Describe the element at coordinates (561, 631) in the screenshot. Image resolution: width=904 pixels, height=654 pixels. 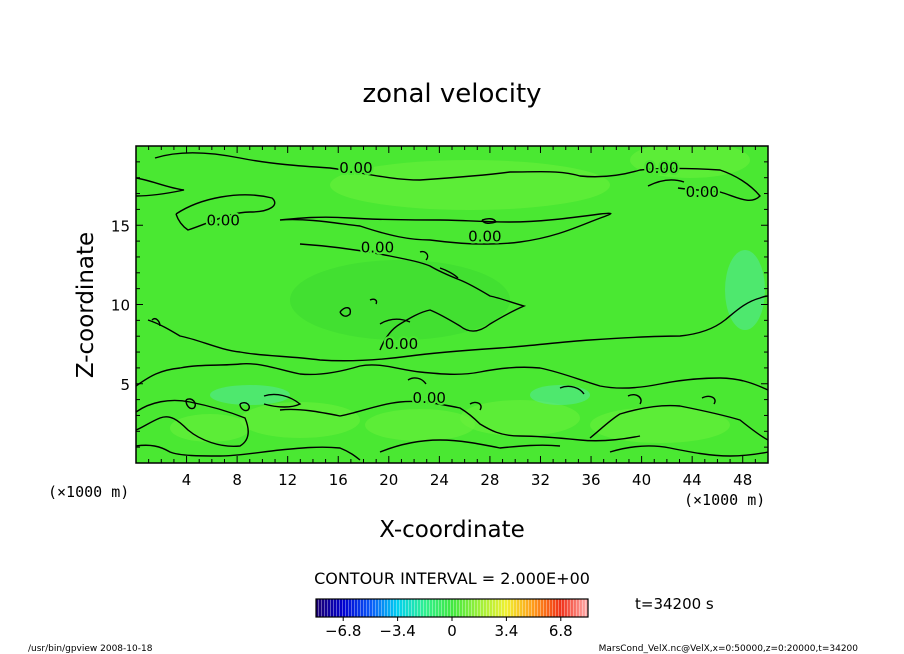
I see `colorbar-tick-label: 6.8` at that location.